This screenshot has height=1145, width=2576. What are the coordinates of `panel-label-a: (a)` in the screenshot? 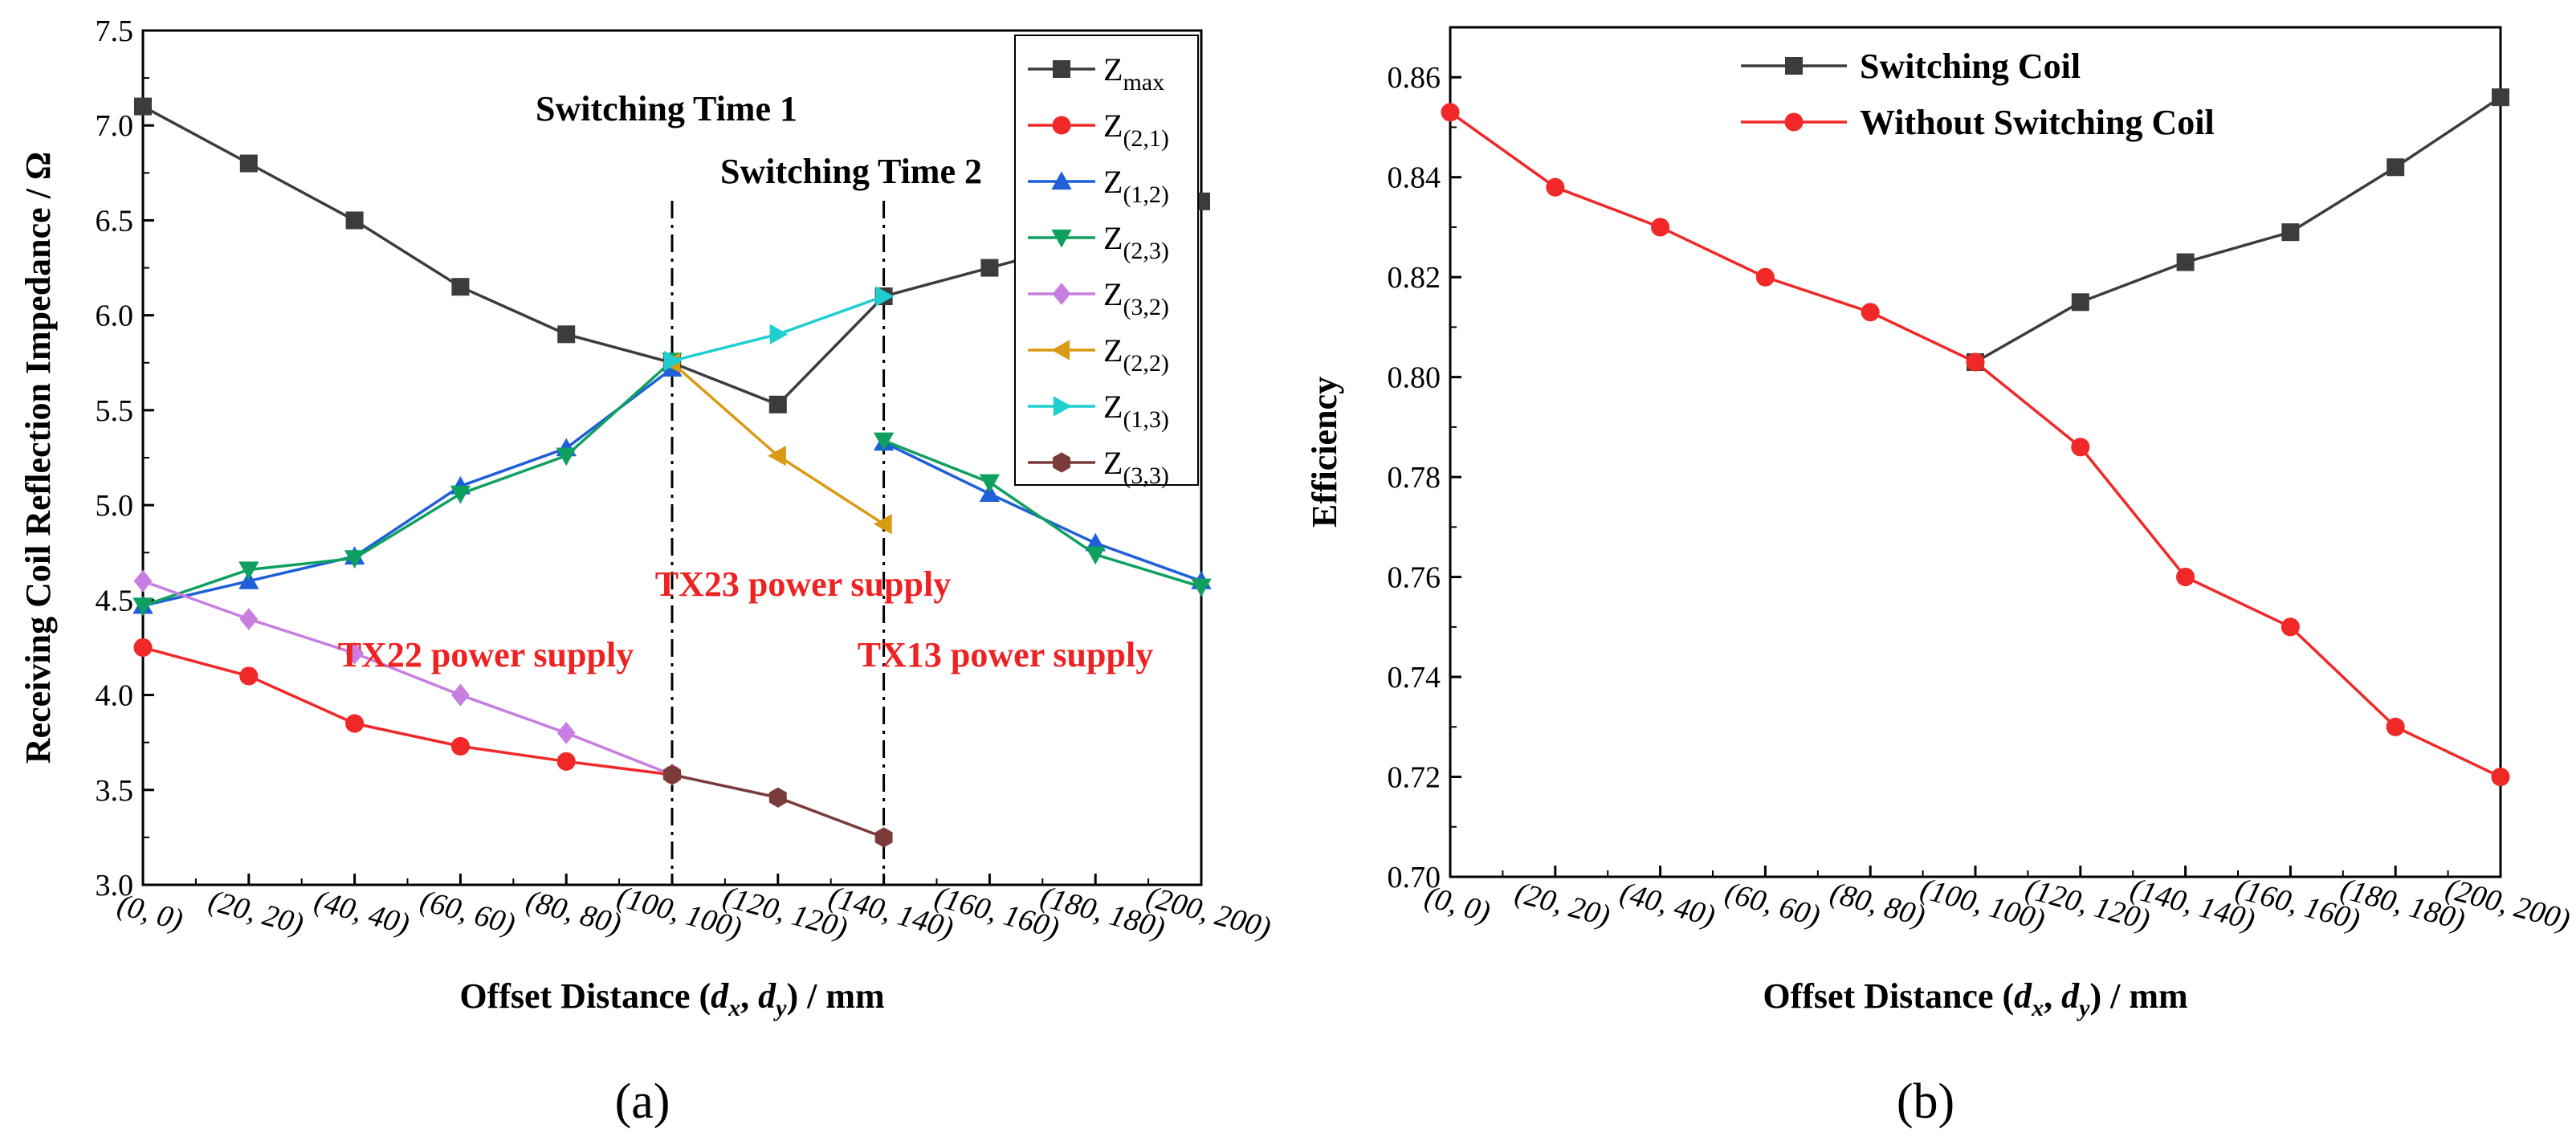 It's located at (642, 1101).